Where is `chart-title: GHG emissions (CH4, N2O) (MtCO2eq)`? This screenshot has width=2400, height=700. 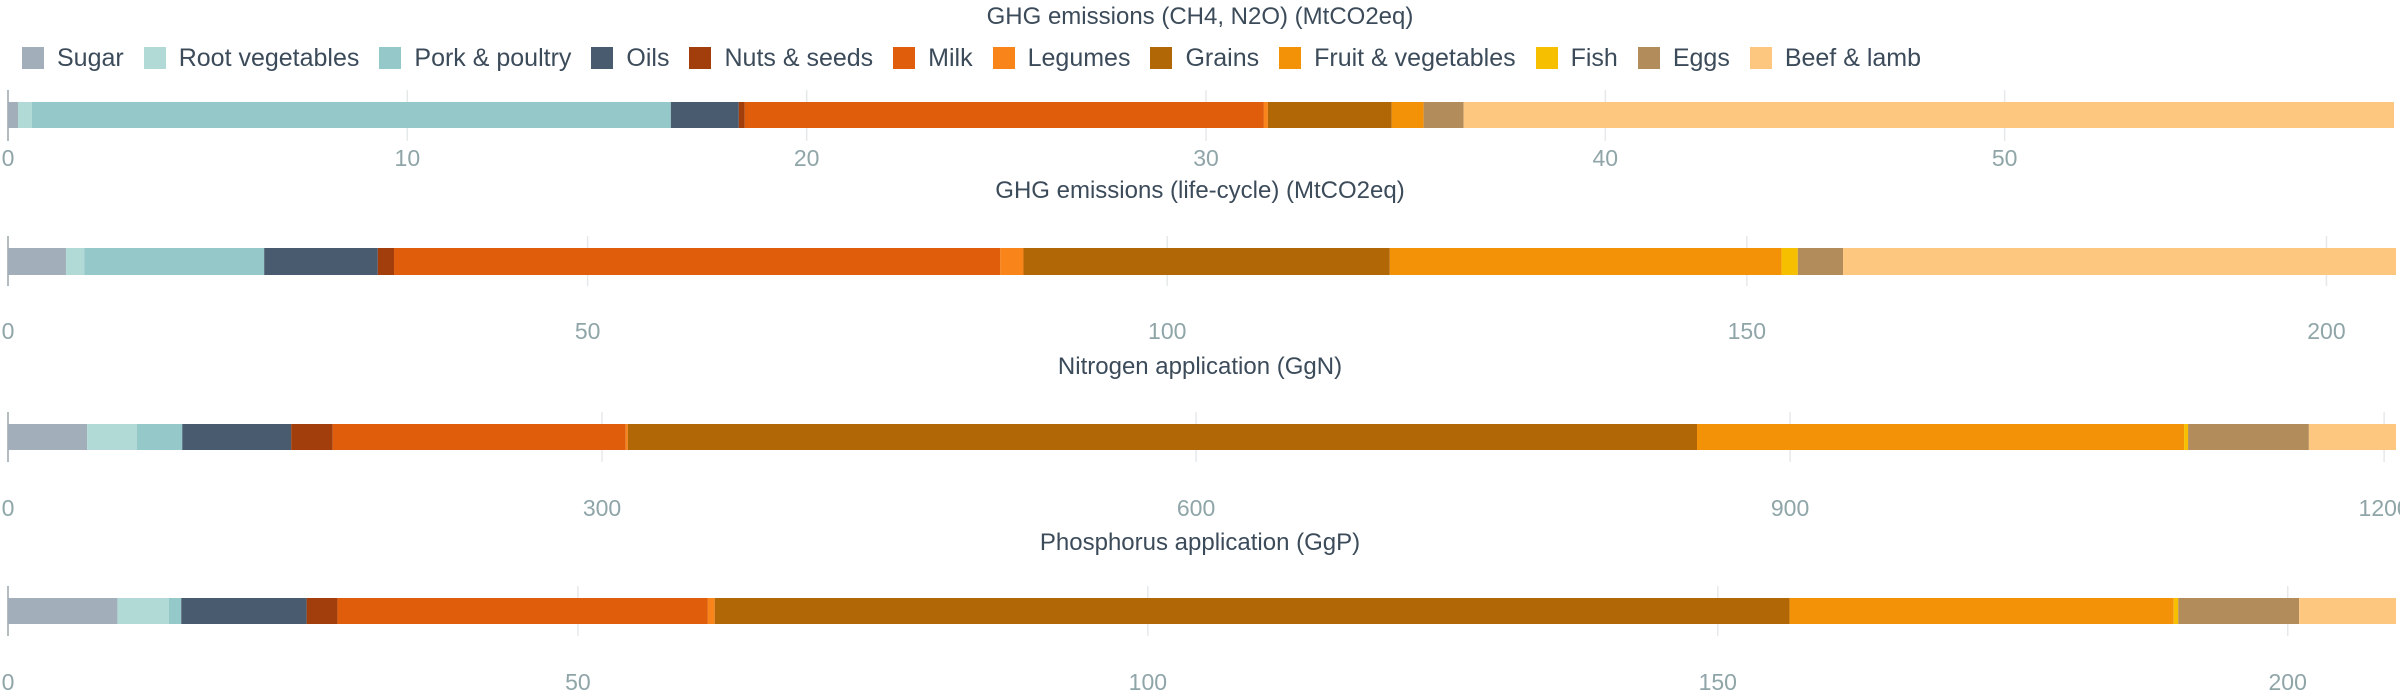
chart-title: GHG emissions (CH4, N2O) (MtCO2eq) is located at coordinates (1200, 16).